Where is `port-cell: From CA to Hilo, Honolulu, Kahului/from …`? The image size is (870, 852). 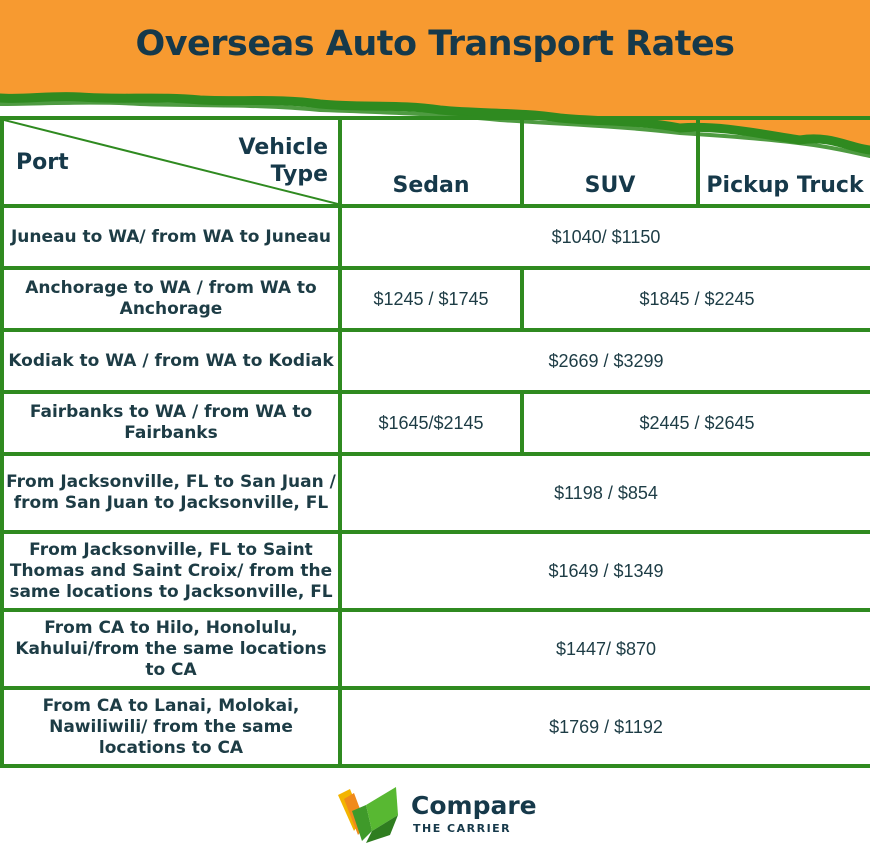
port-cell: From CA to Hilo, Honolulu, Kahului/from … is located at coordinates (171, 649).